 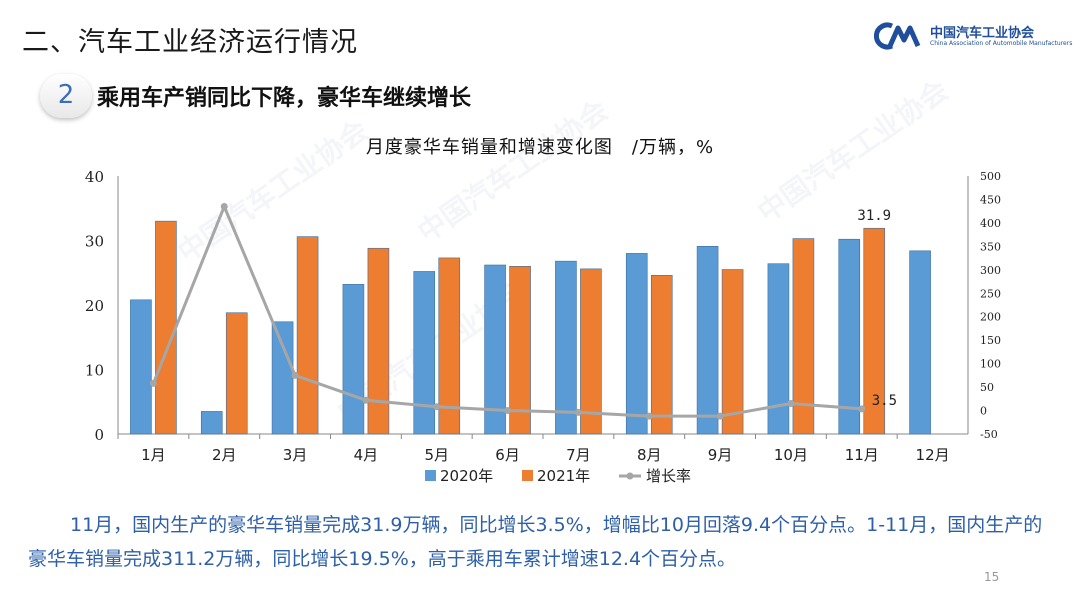 I want to click on legend-label: 2021年, so click(x=563, y=476).